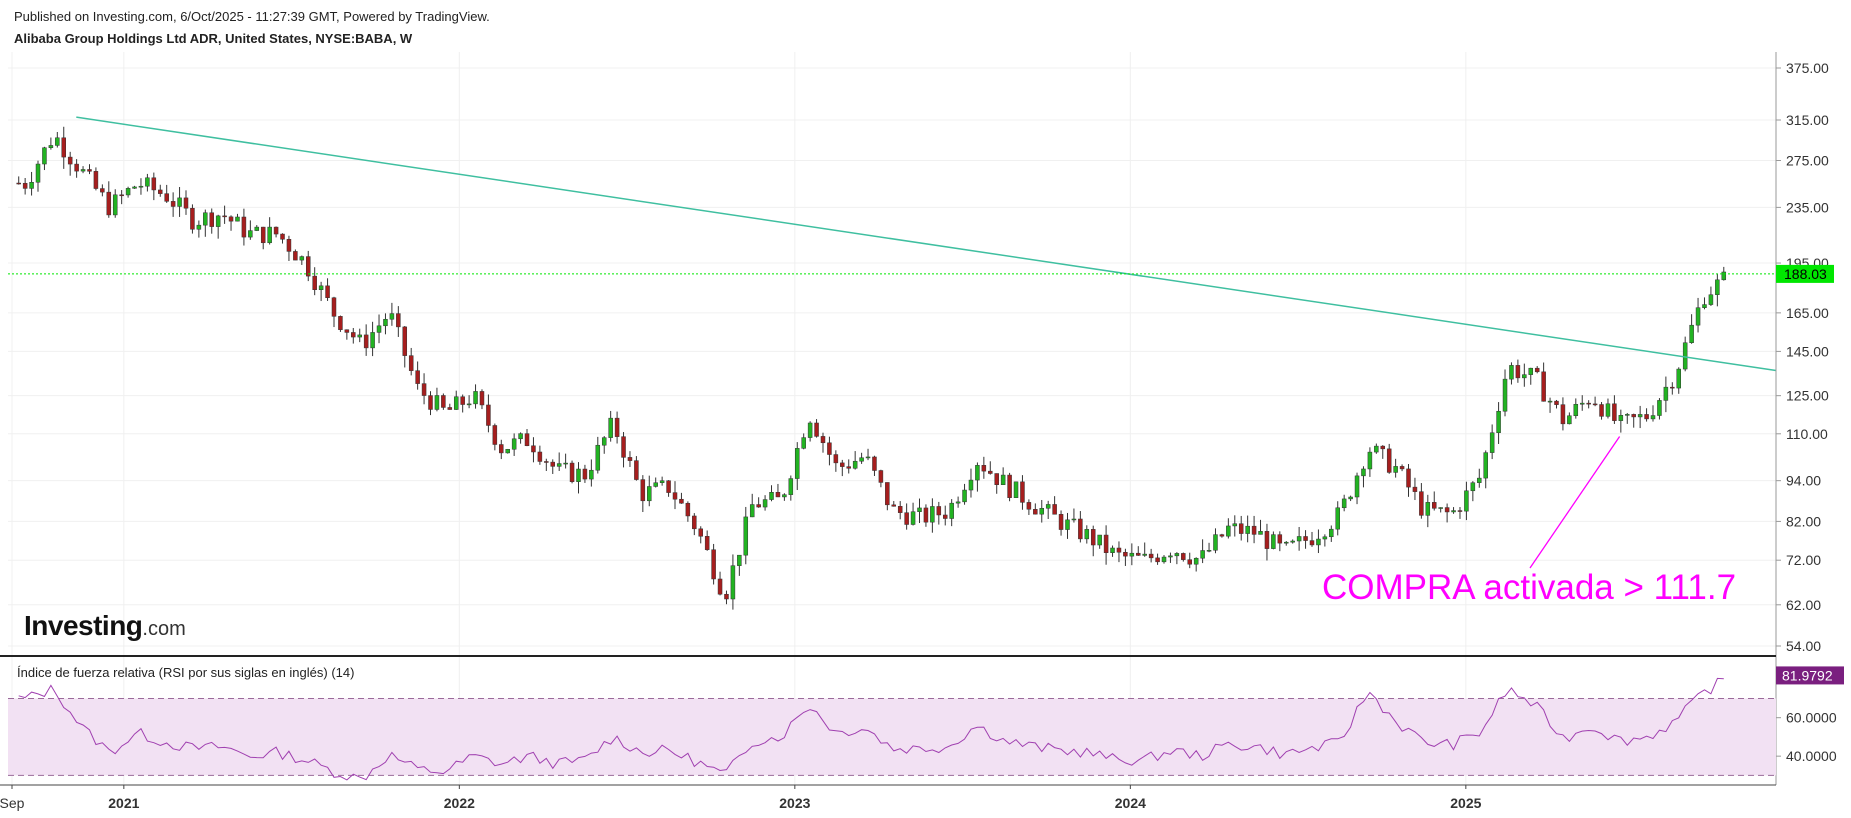 The image size is (1851, 818). I want to click on time-tick-label: 2023, so click(794, 803).